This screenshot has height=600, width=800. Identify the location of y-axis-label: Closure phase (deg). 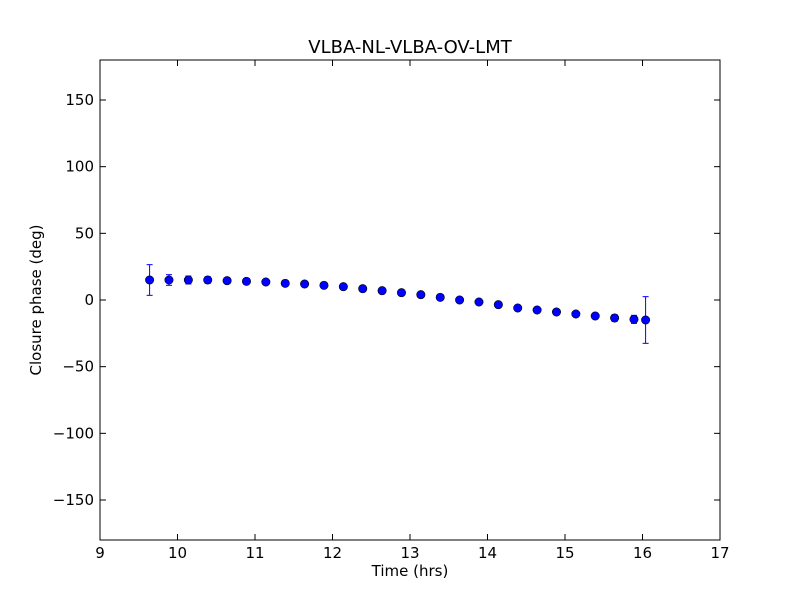
(36, 300).